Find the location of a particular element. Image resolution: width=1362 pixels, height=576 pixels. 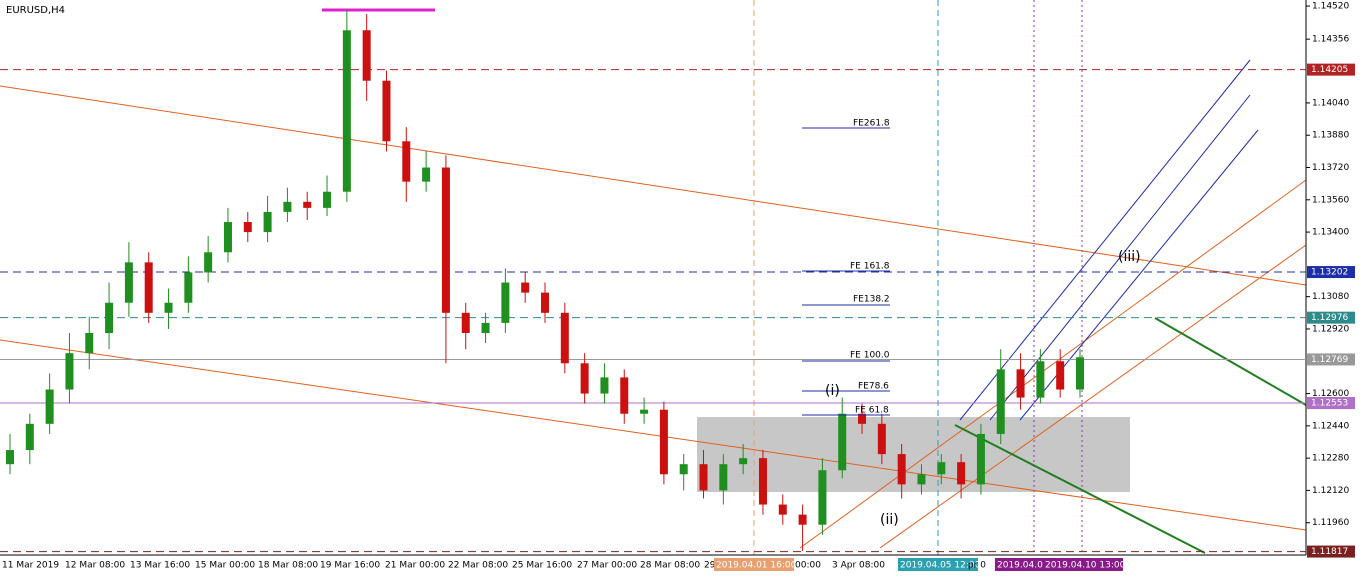

y-tick-label: 1.13080 is located at coordinates (1330, 297).